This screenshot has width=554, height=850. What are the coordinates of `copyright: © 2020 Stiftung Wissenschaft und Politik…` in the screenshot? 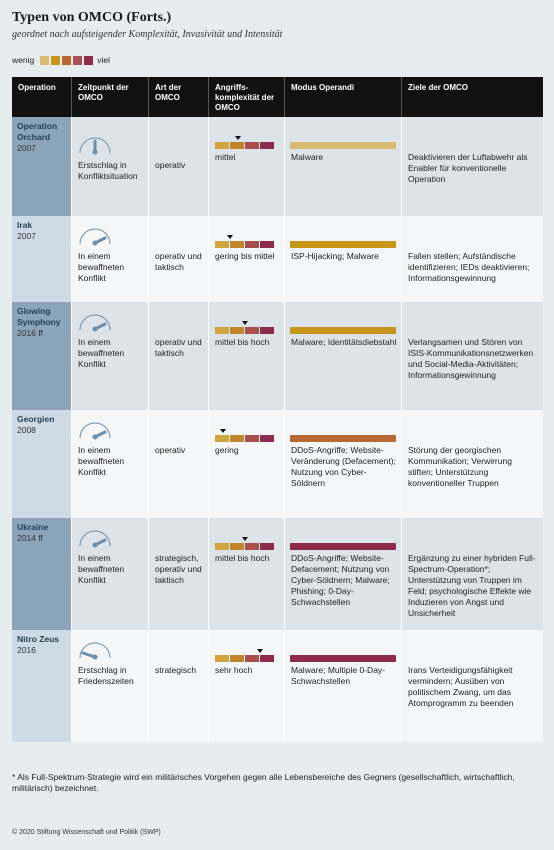 It's located at (86, 832).